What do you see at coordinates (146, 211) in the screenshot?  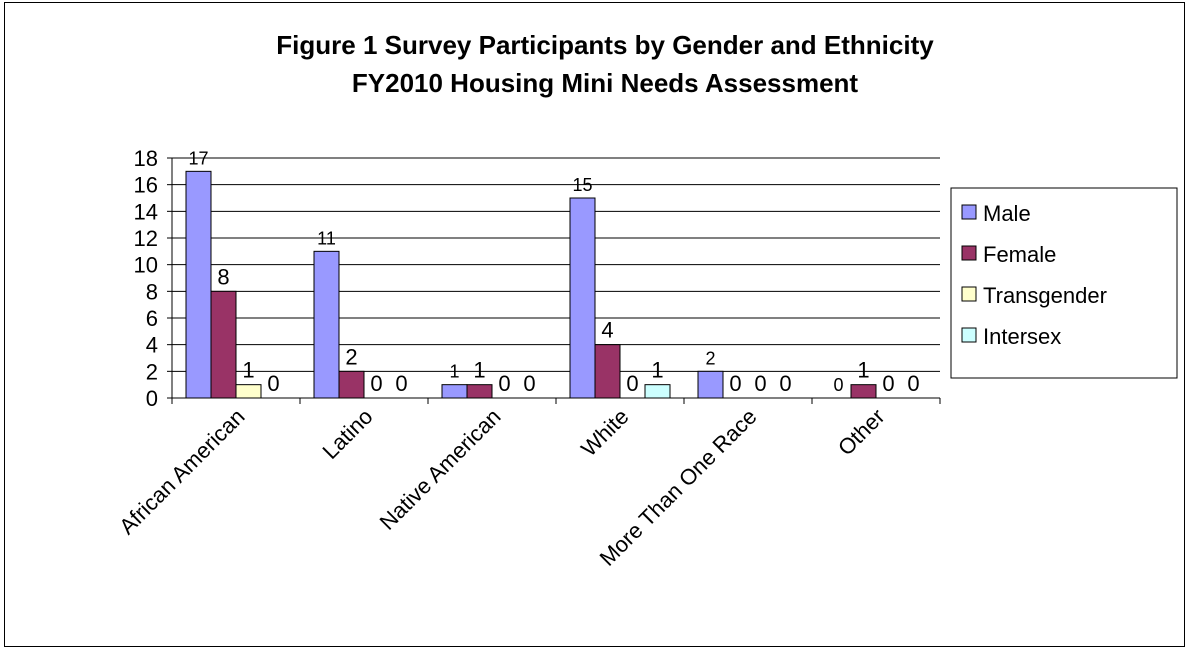 I see `y-tick-label: 14` at bounding box center [146, 211].